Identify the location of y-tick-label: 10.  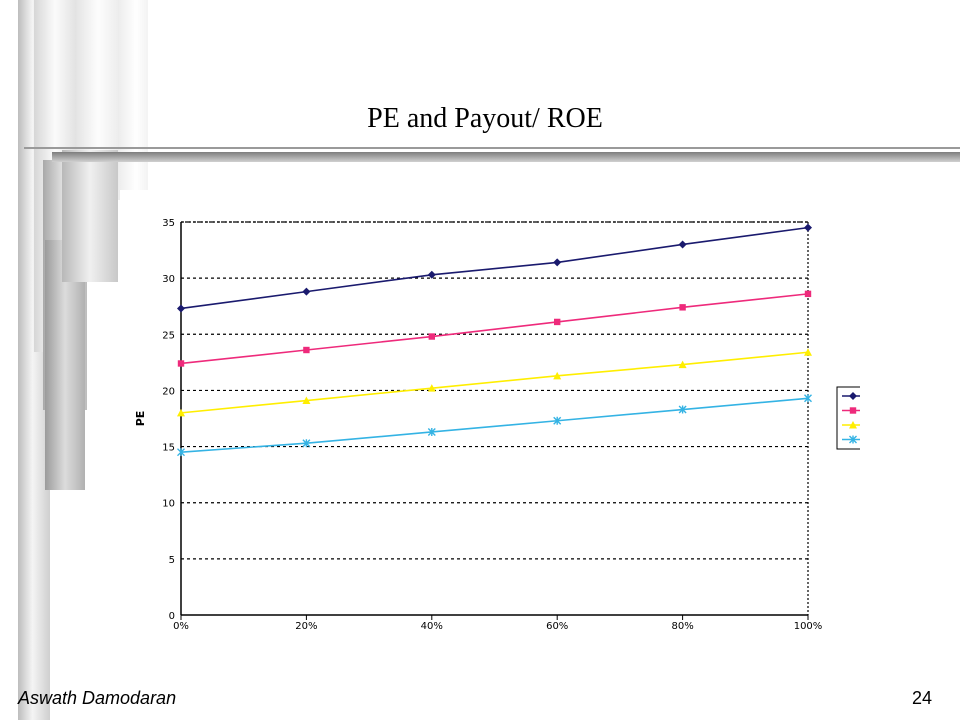
(168, 504).